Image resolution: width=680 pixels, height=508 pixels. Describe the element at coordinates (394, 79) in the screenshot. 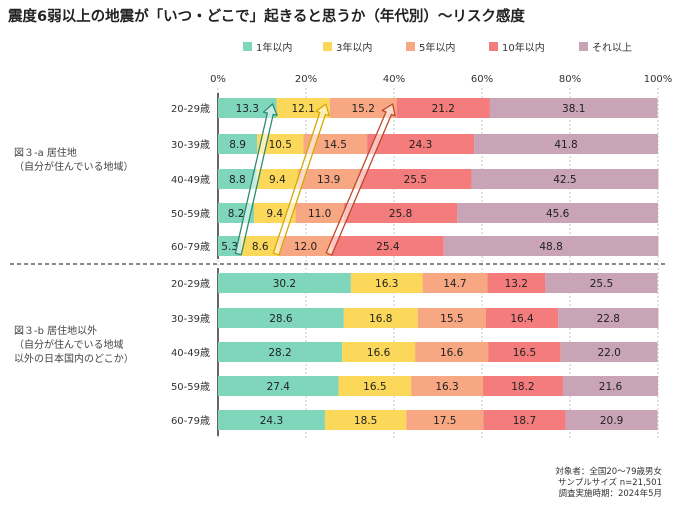

I see `x-tick-label-2: 40%` at that location.